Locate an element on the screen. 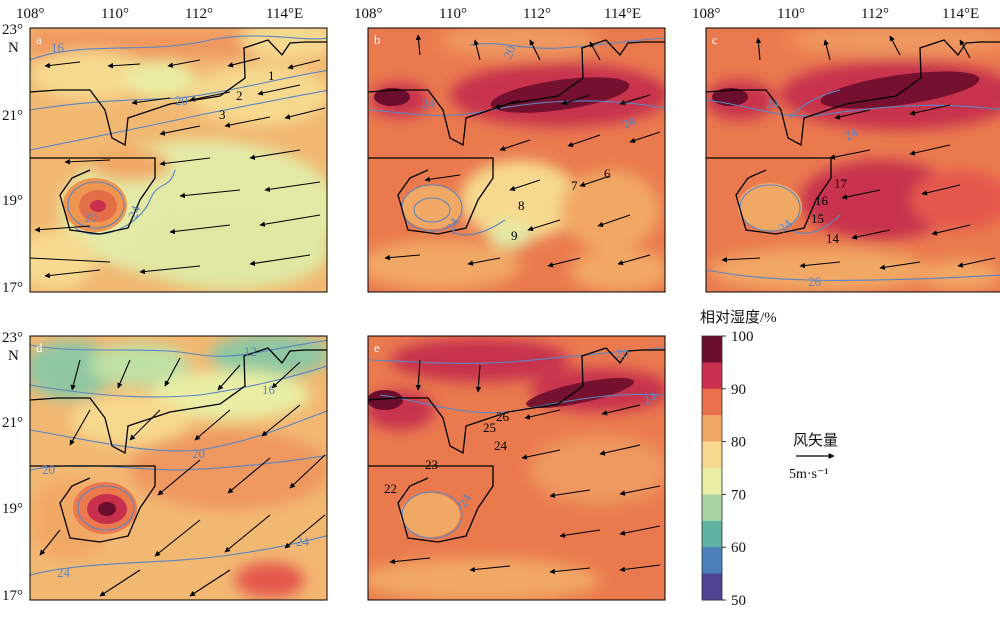 This screenshot has height=620, width=1000. panel-e: e 20 24 24 26 25 24 23 22 is located at coordinates (516, 468).